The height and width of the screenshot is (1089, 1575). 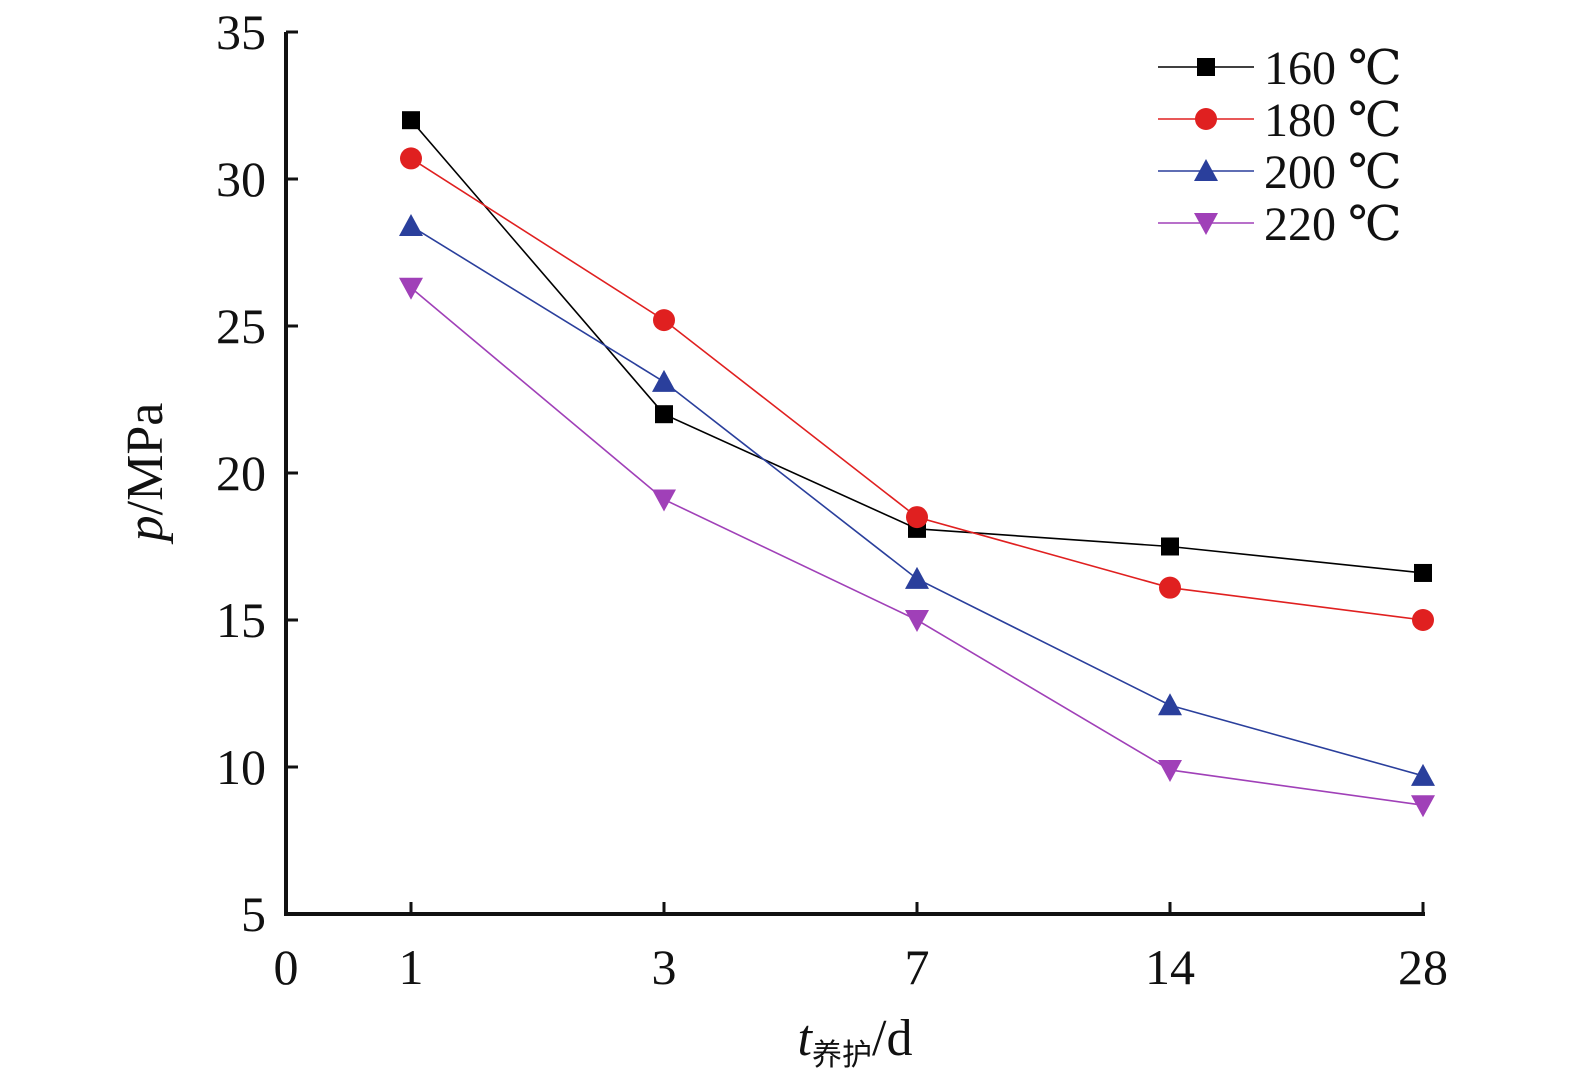 What do you see at coordinates (1333, 172) in the screenshot?
I see `legend-label: 200 ℃` at bounding box center [1333, 172].